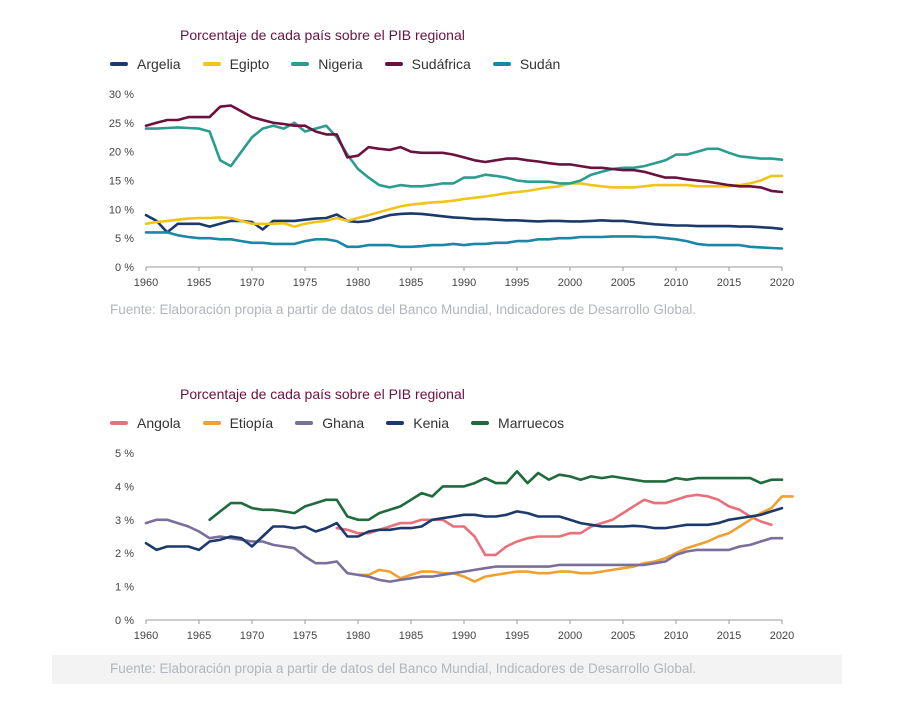 This screenshot has width=900, height=719. I want to click on chart2-ytick-label: 5 %, so click(124, 454).